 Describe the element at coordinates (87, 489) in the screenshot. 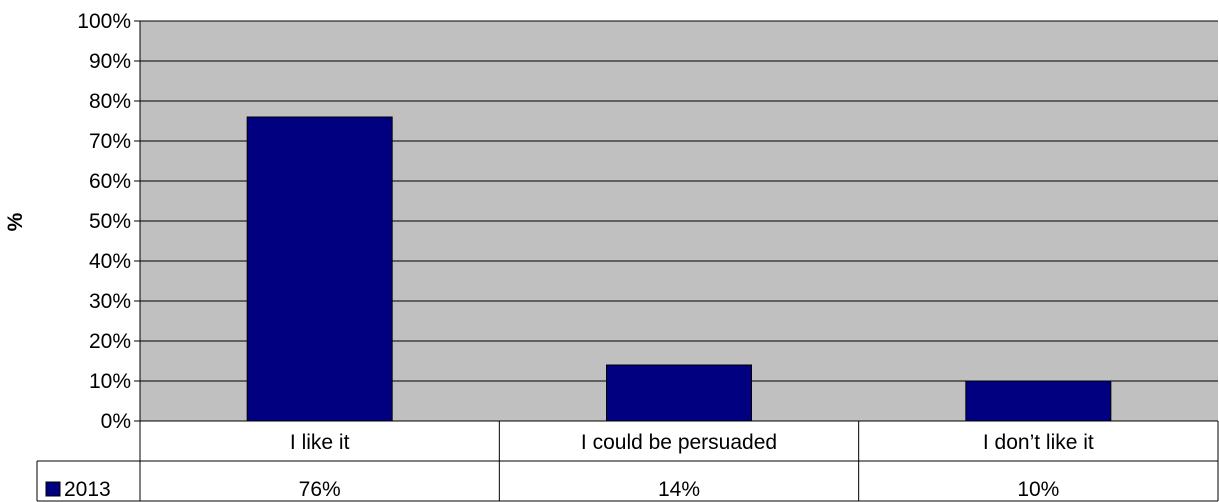

I see `legend-label: 2013` at that location.